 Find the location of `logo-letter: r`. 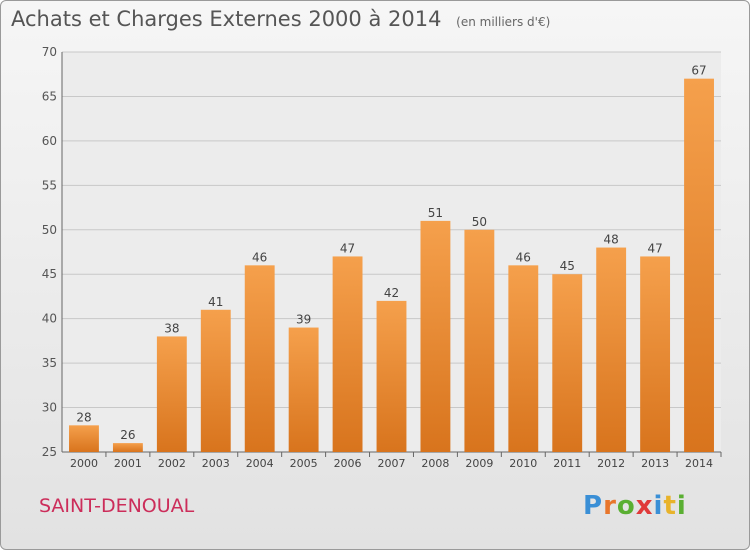

logo-letter: r is located at coordinates (610, 506).